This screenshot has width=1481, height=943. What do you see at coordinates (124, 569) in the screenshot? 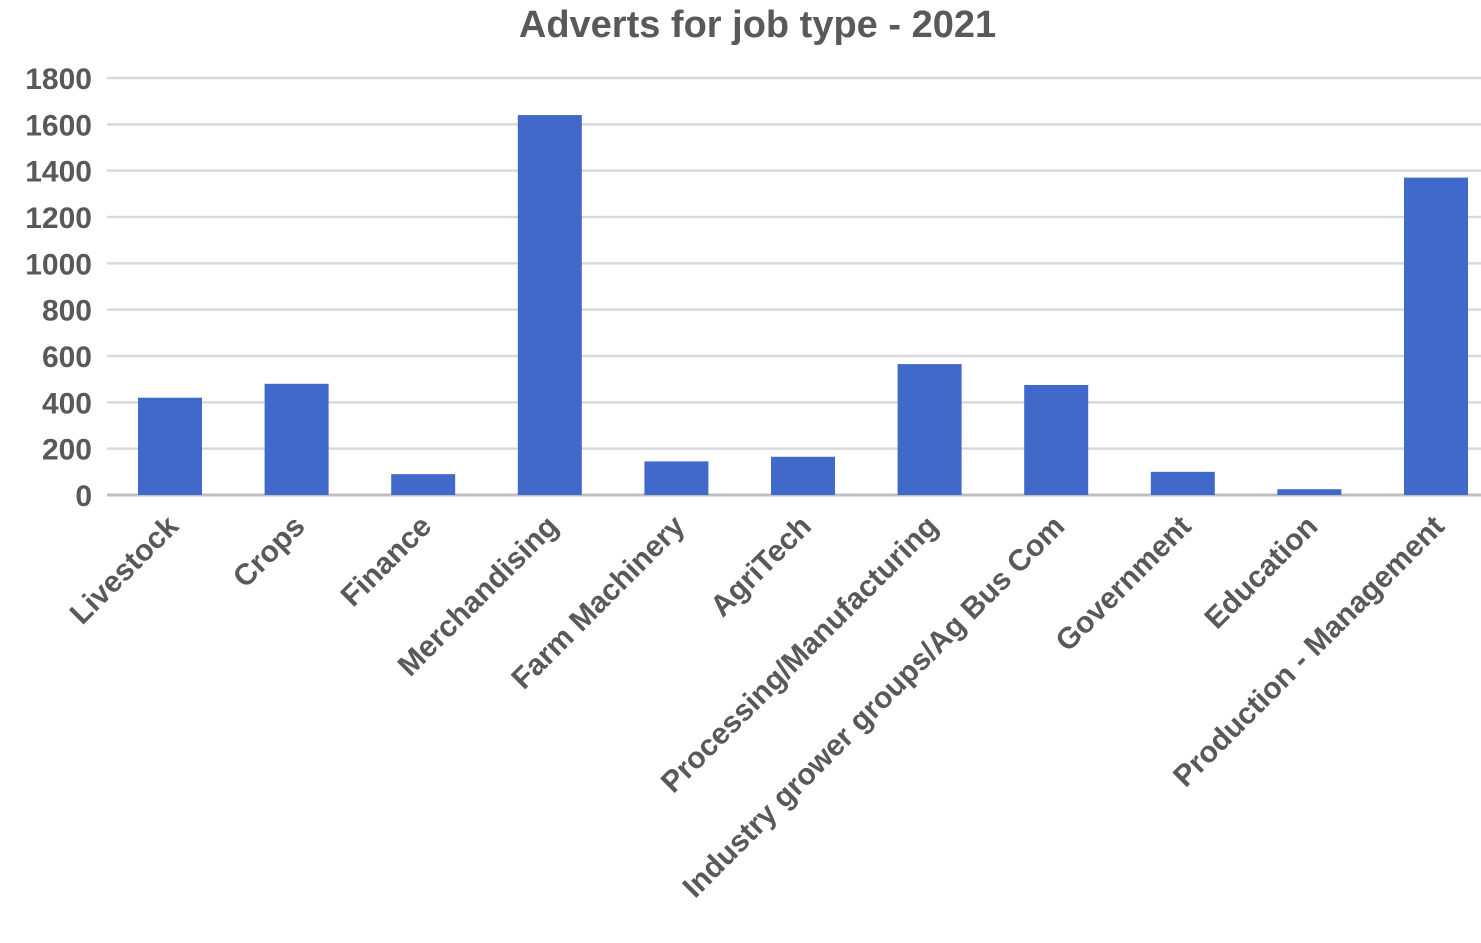
I see `x-tick-label: Livestock` at bounding box center [124, 569].